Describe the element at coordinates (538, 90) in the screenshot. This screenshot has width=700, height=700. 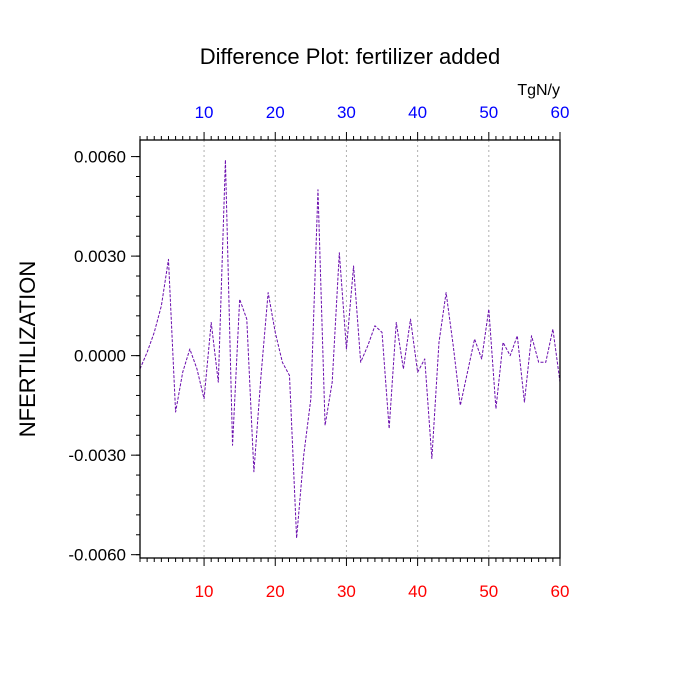
I see `top-axis-units: TgN/y` at that location.